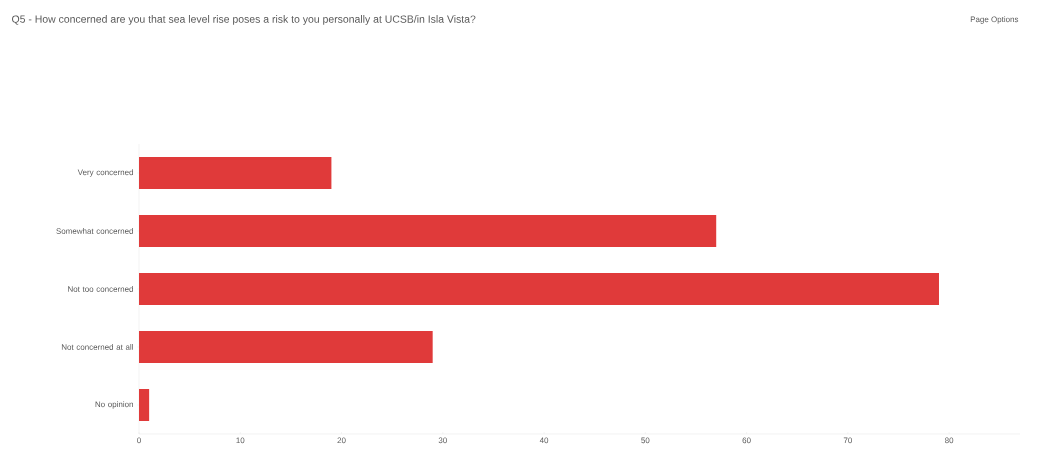  Describe the element at coordinates (244, 20) in the screenshot. I see `chart-title: Q5 - How concerned are you that sea level rise poses a risk to you personally at UCSB/in Isla Vista?` at that location.